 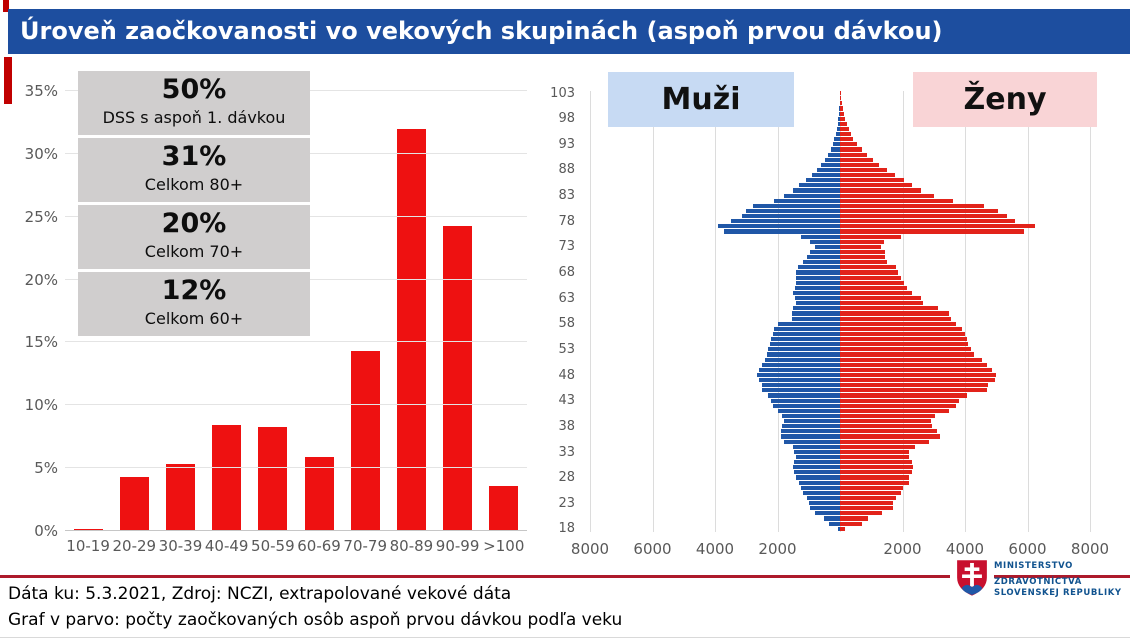 I want to click on age-tick-label: 83, so click(x=566, y=196).